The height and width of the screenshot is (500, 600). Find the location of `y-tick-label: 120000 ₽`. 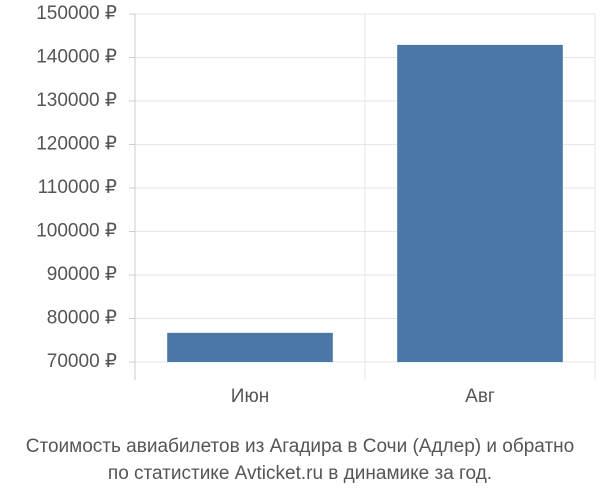

y-tick-label: 120000 ₽ is located at coordinates (76, 144).